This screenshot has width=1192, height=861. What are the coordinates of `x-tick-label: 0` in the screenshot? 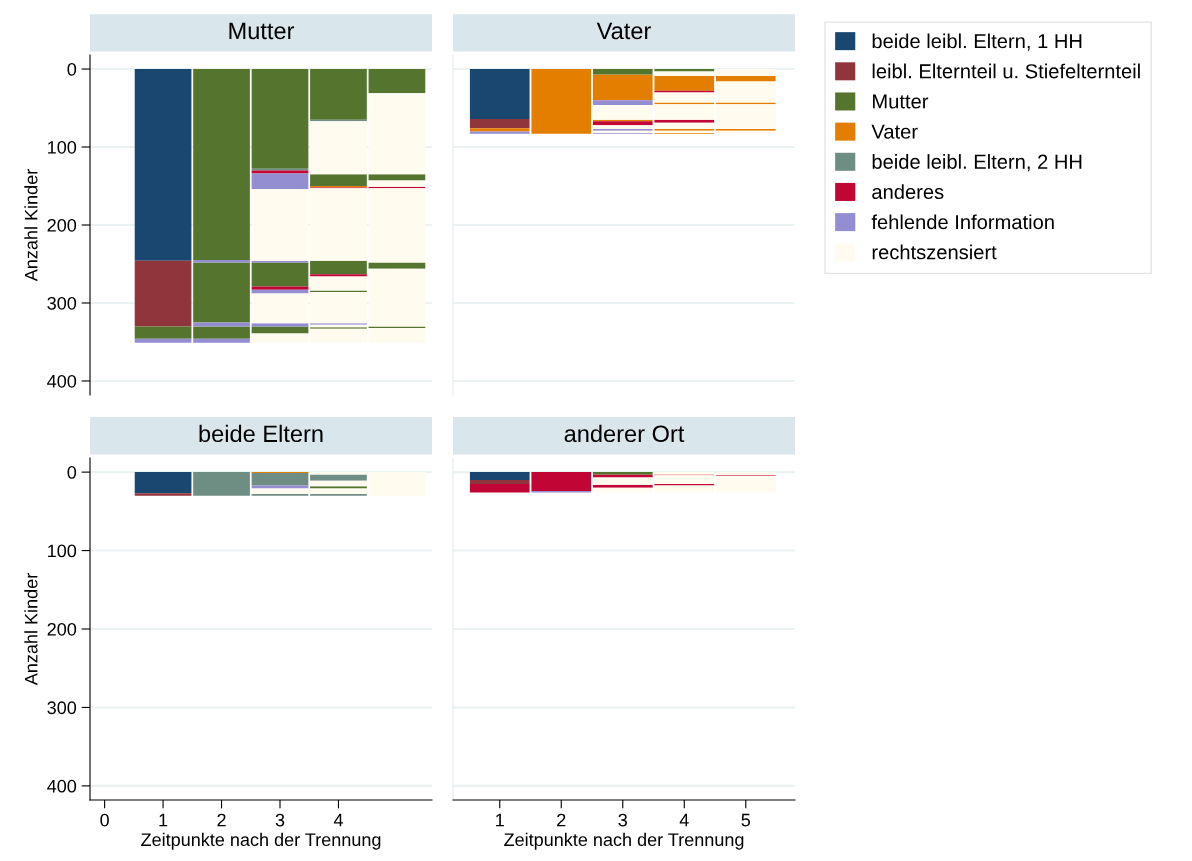 It's located at (104, 820).